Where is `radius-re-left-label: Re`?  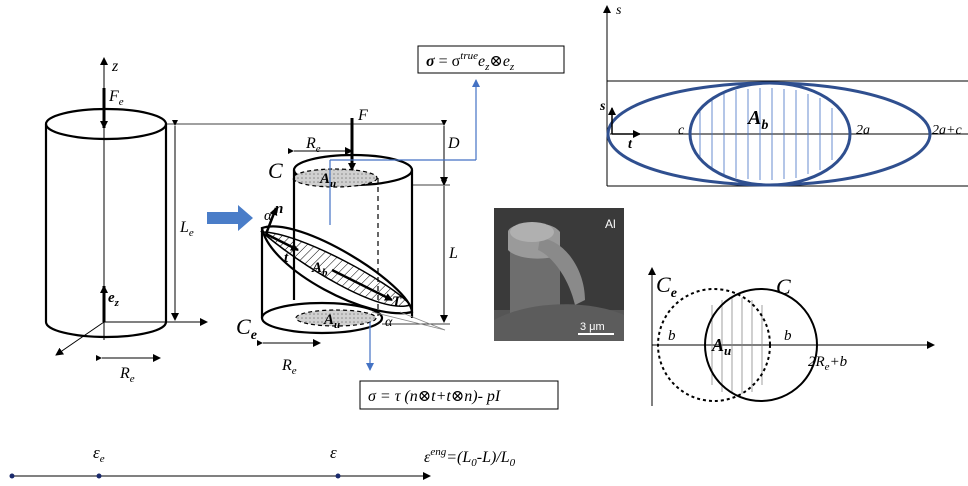
radius-re-left-label: Re is located at coordinates (127, 375).